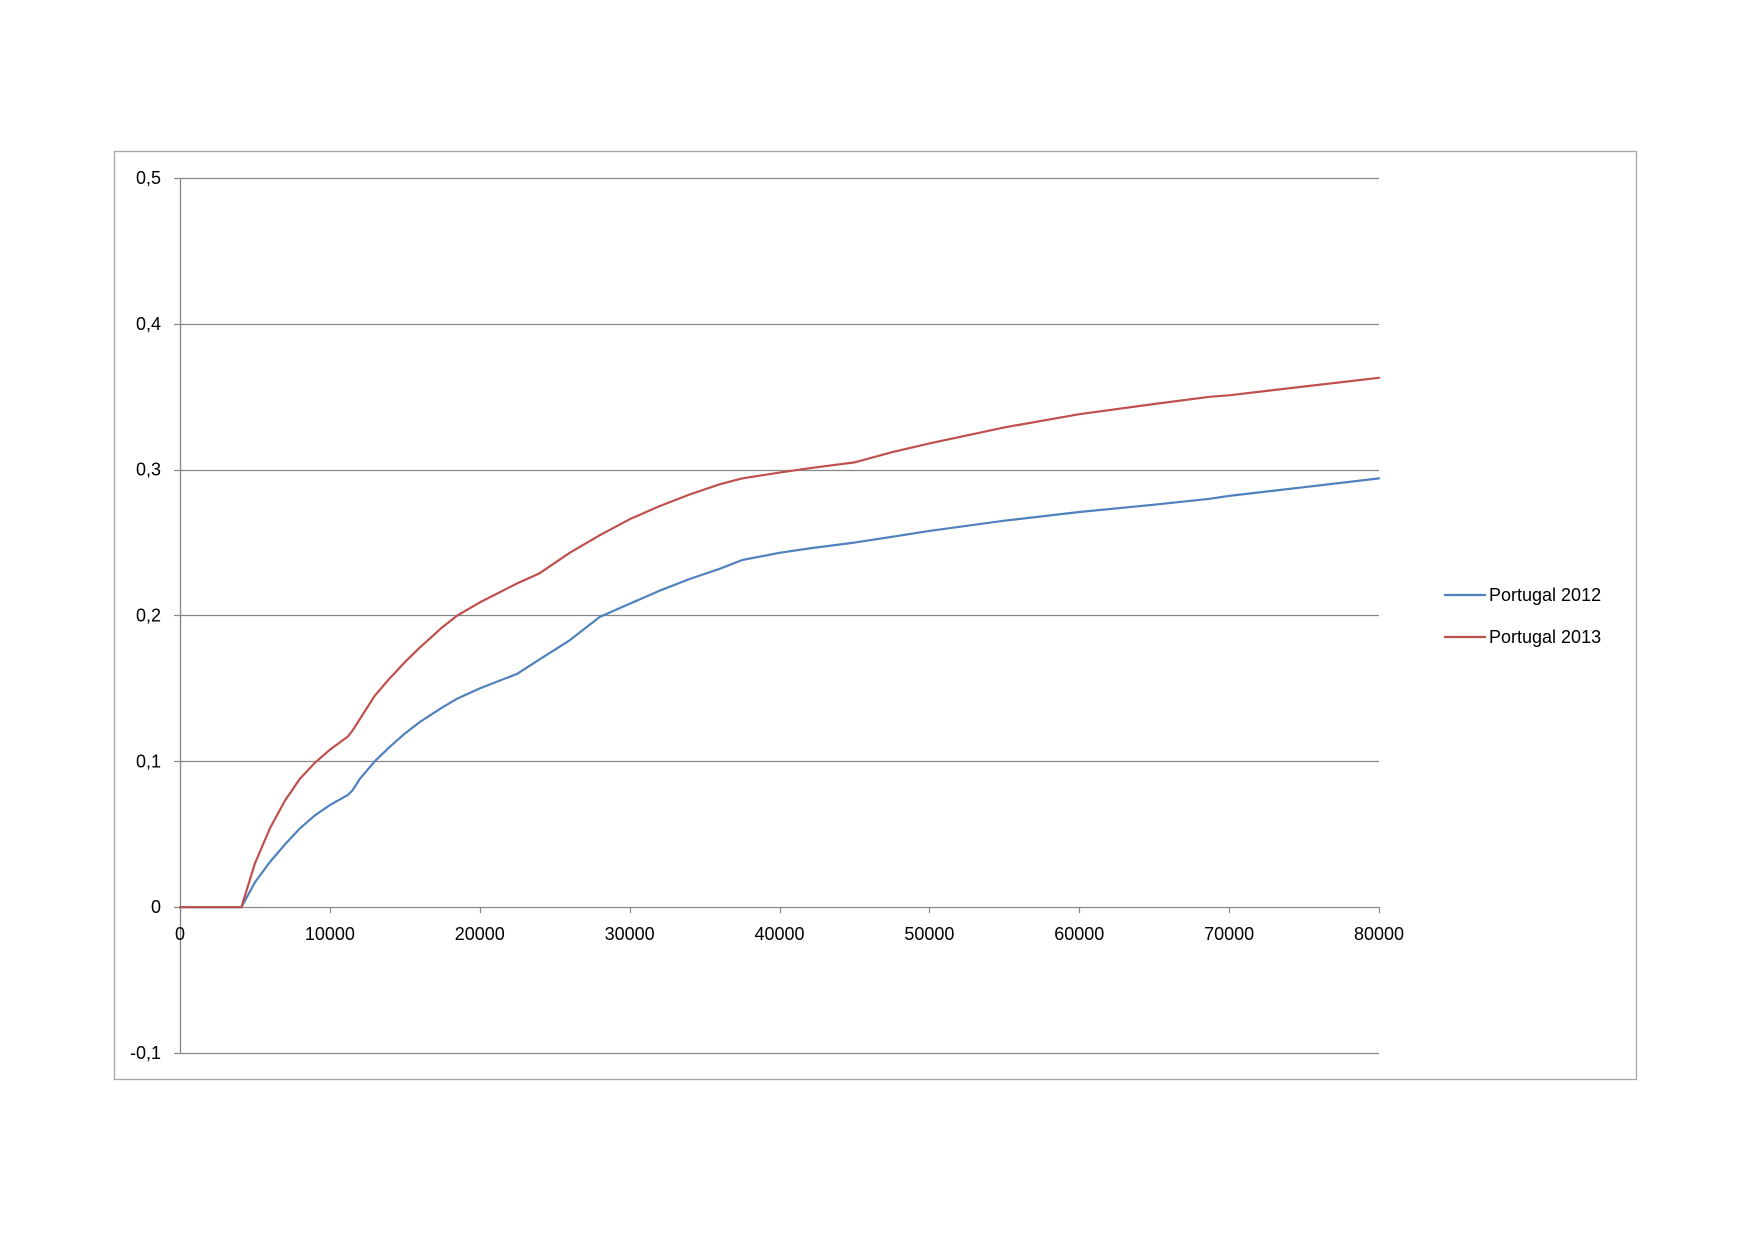 Image resolution: width=1754 pixels, height=1239 pixels. Describe the element at coordinates (330, 934) in the screenshot. I see `x-tick-label: 10000` at that location.